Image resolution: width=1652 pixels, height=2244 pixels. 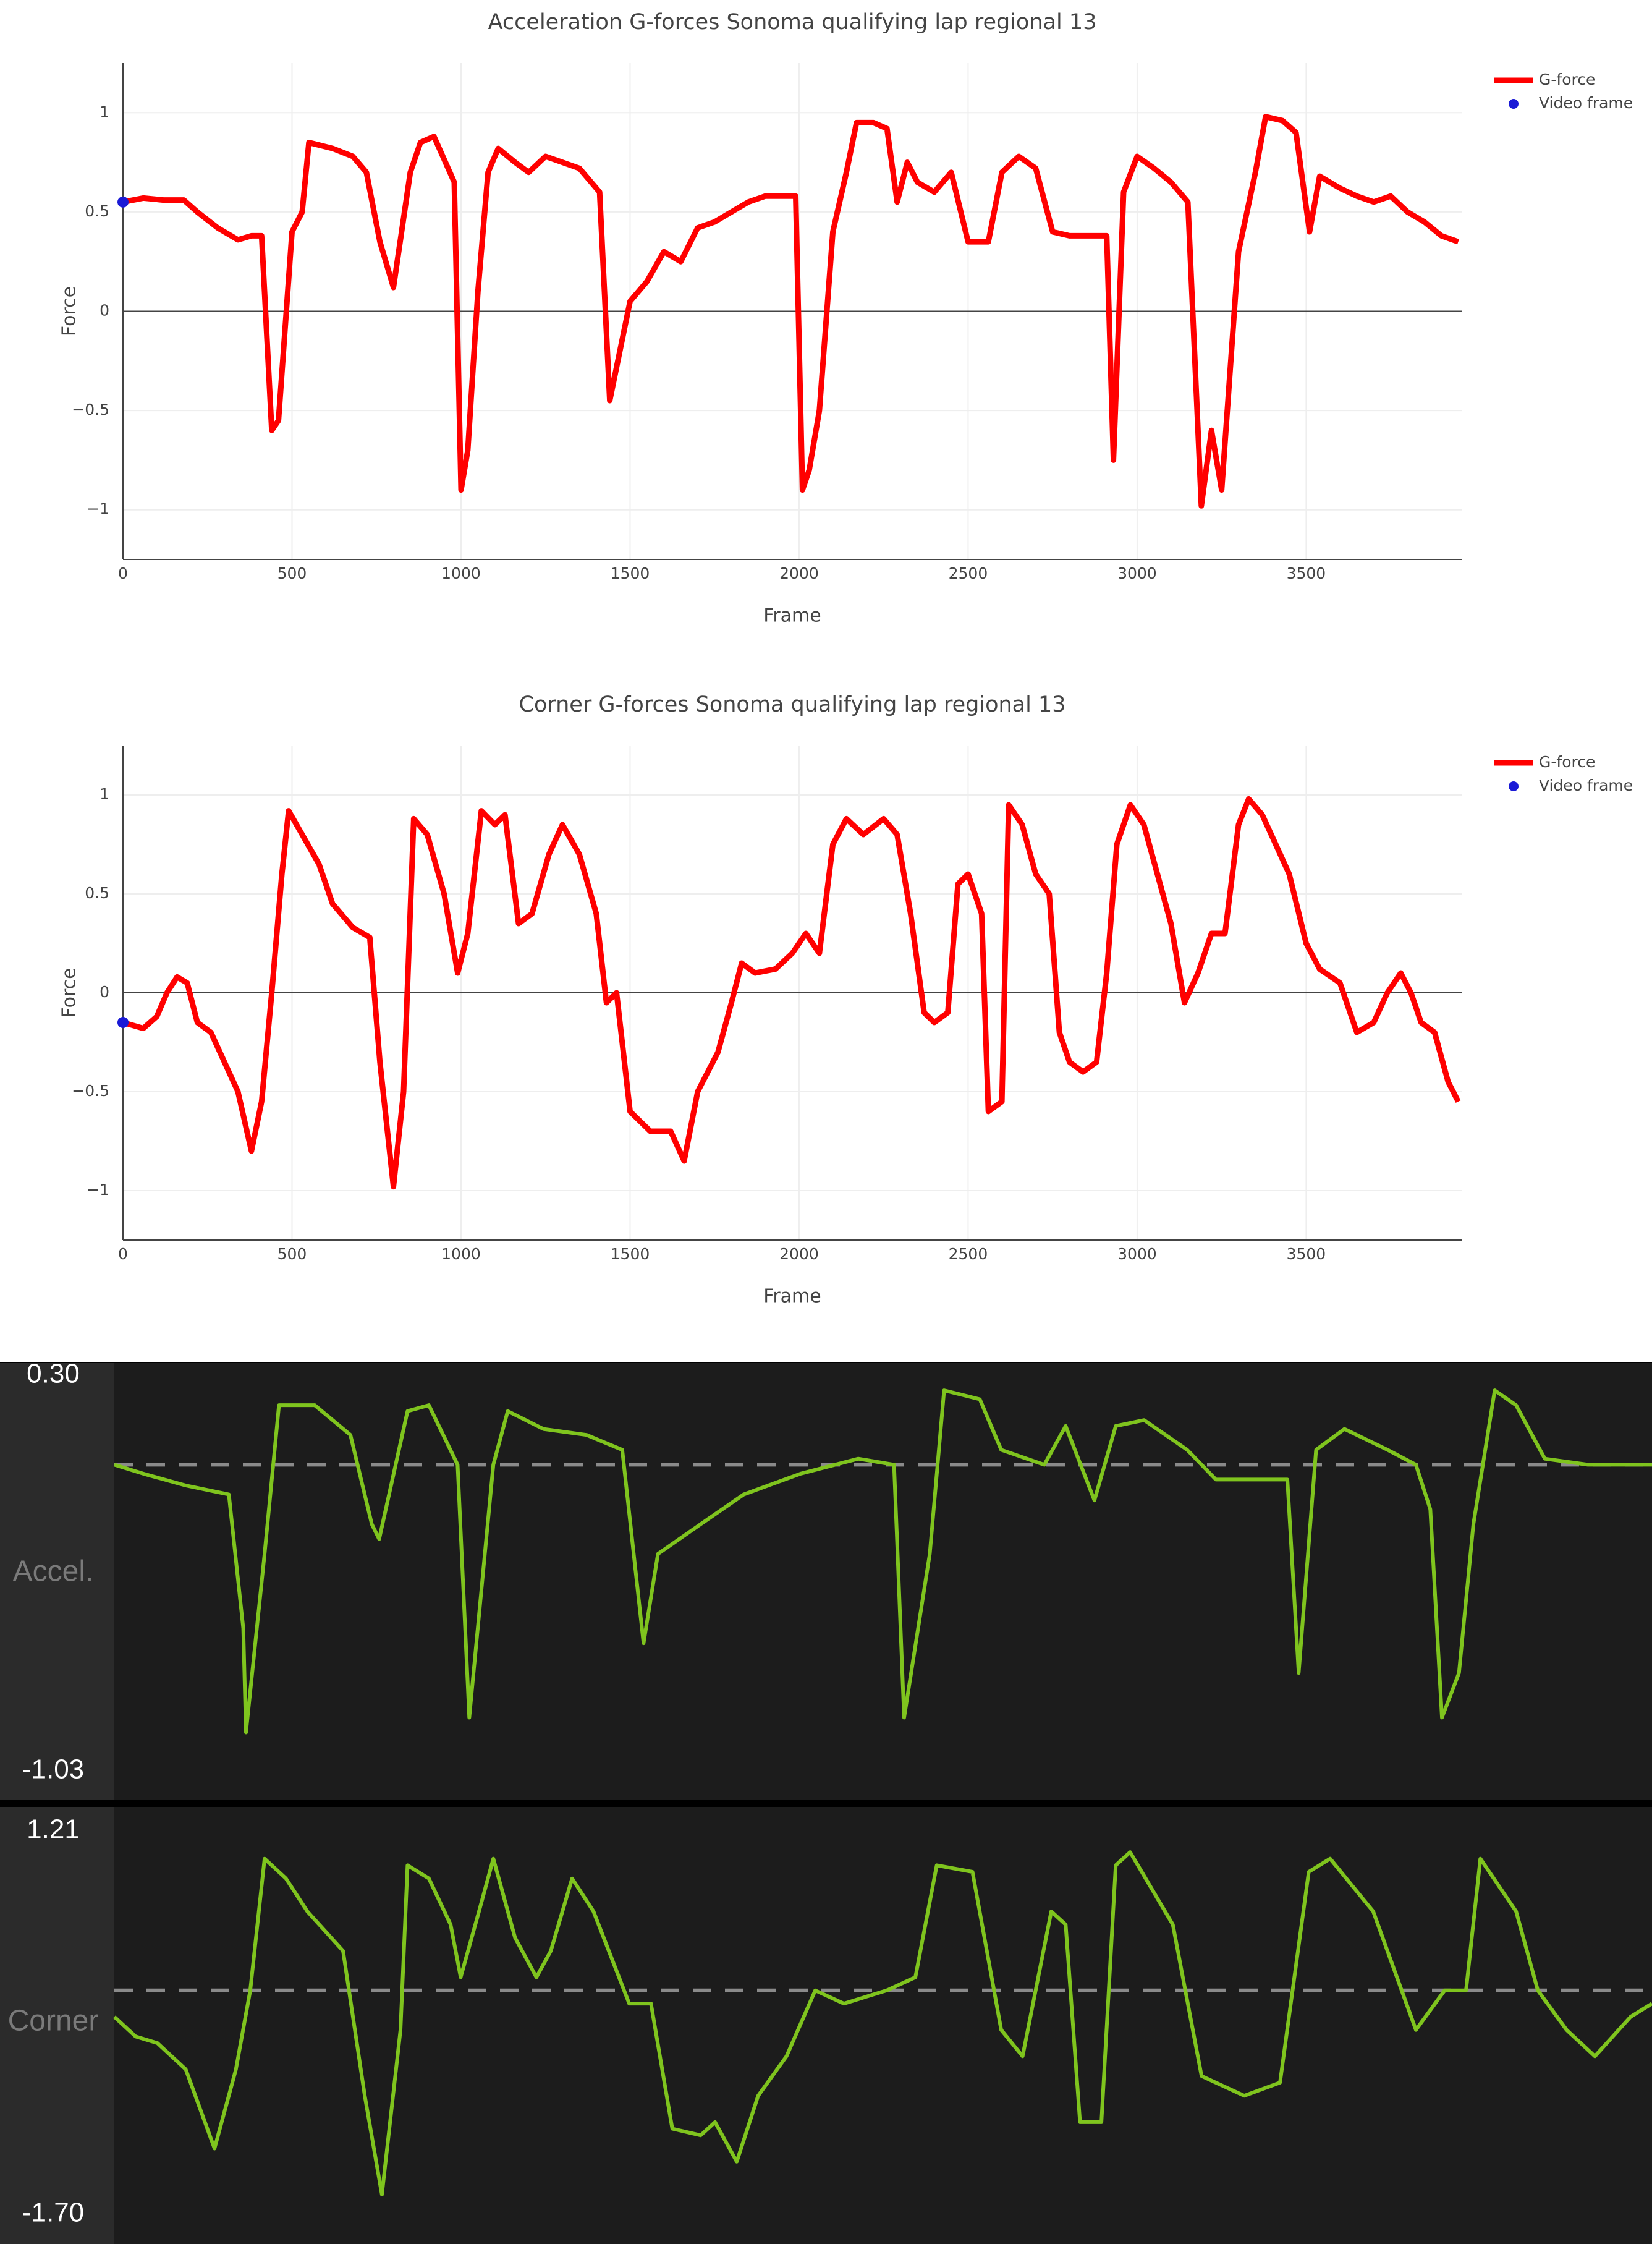 I want to click on panel-label: Corner, so click(x=53, y=2021).